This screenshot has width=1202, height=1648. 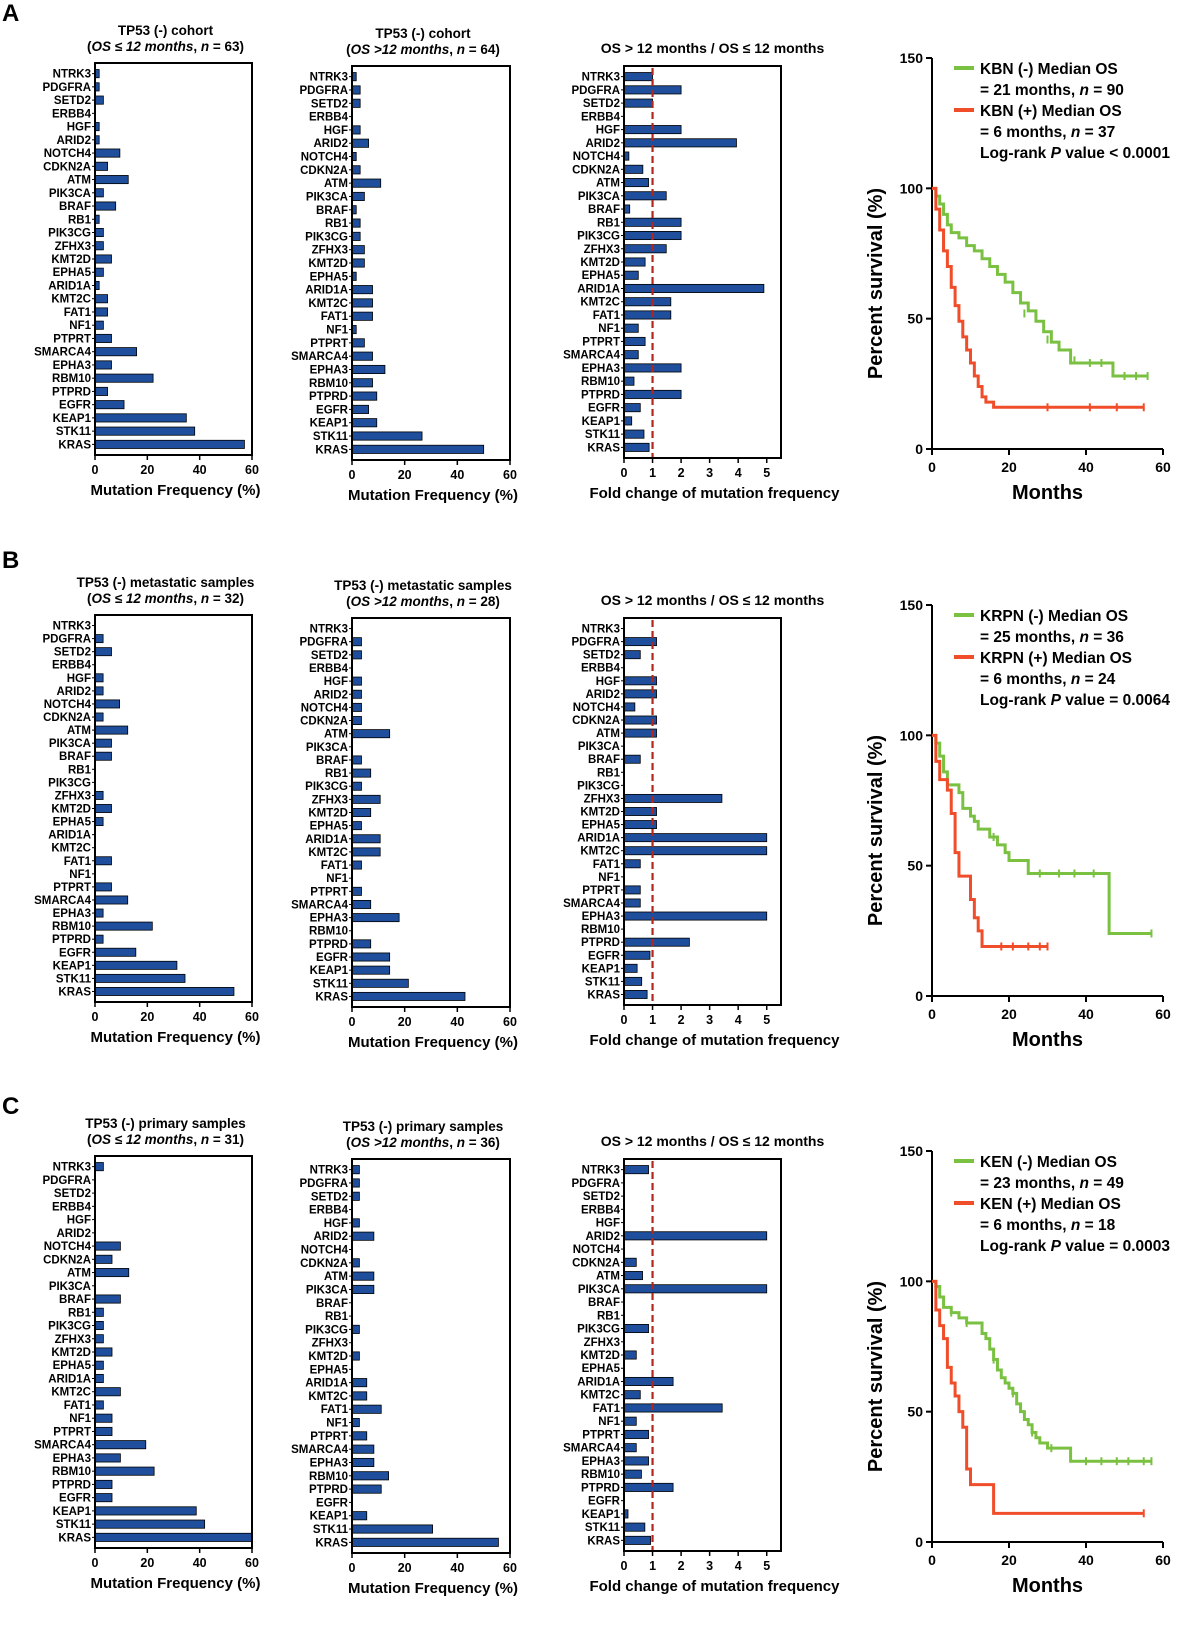 What do you see at coordinates (324, 171) in the screenshot?
I see `gene-label: CDKN2A` at bounding box center [324, 171].